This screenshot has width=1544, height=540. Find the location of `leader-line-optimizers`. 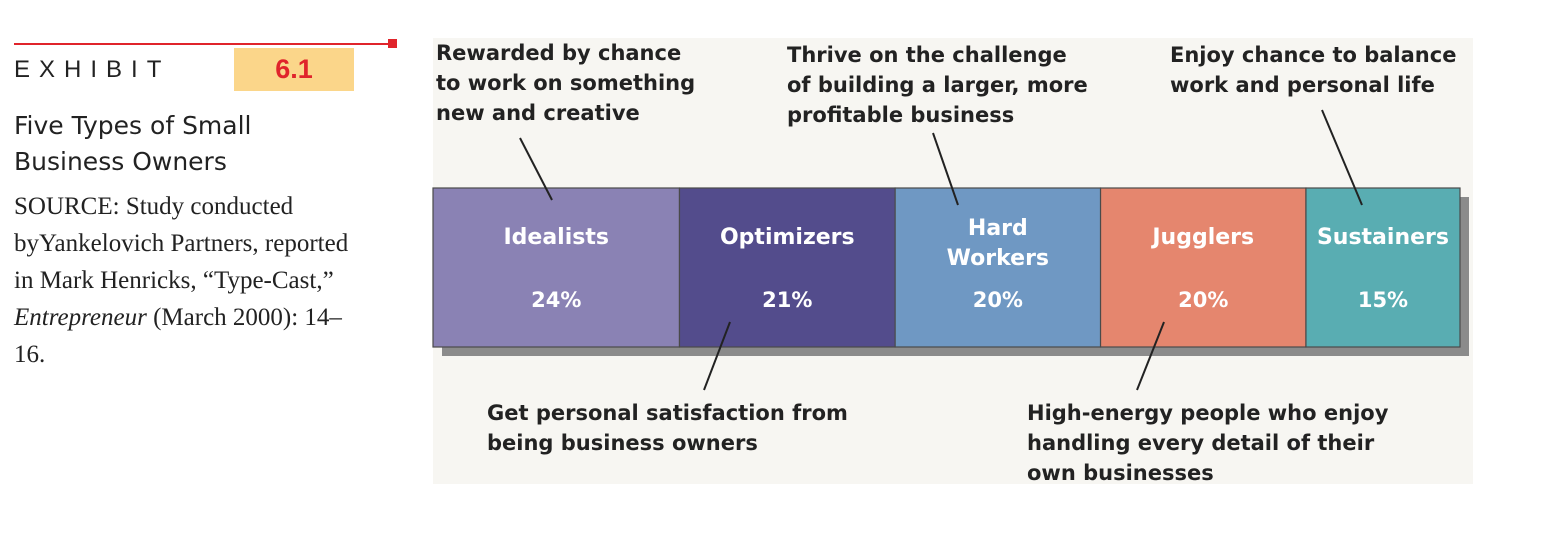

leader-line-optimizers is located at coordinates (717, 356).